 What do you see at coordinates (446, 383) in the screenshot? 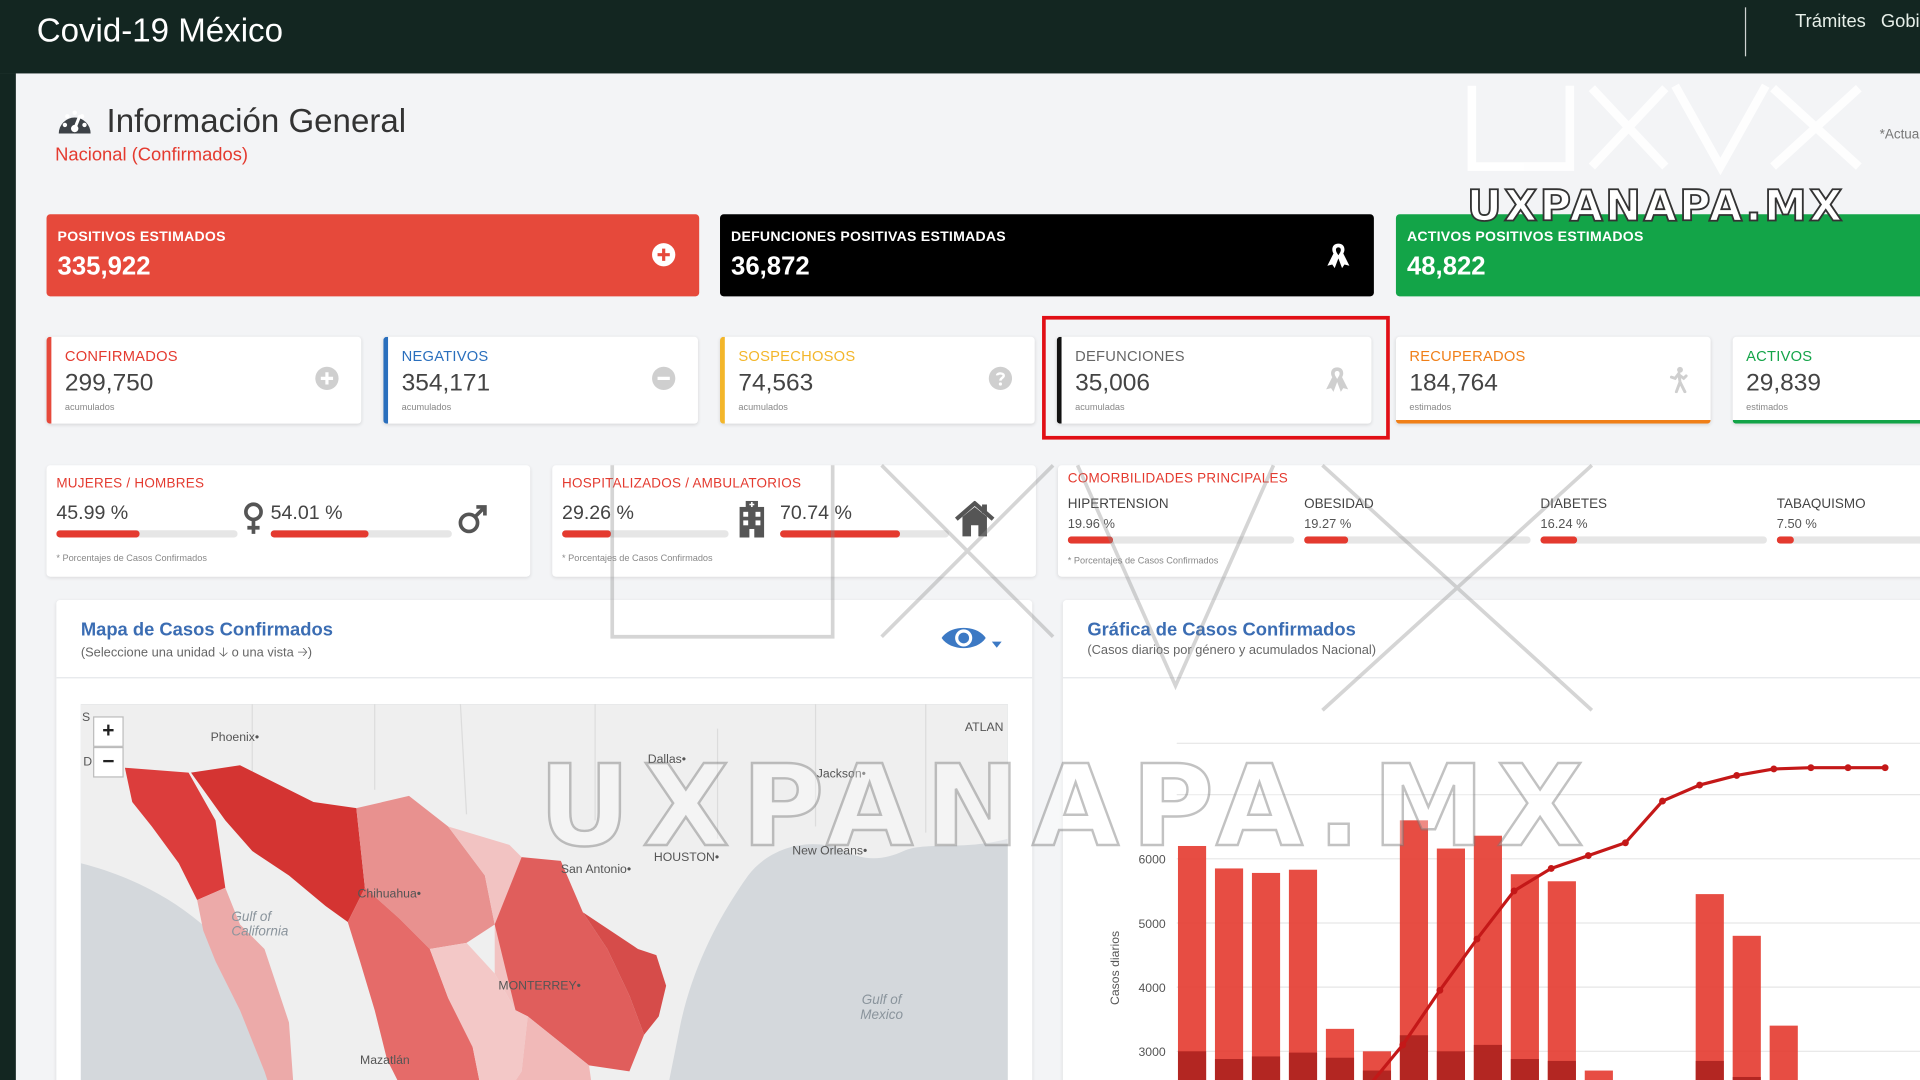
I see `card-value: 354,171` at bounding box center [446, 383].